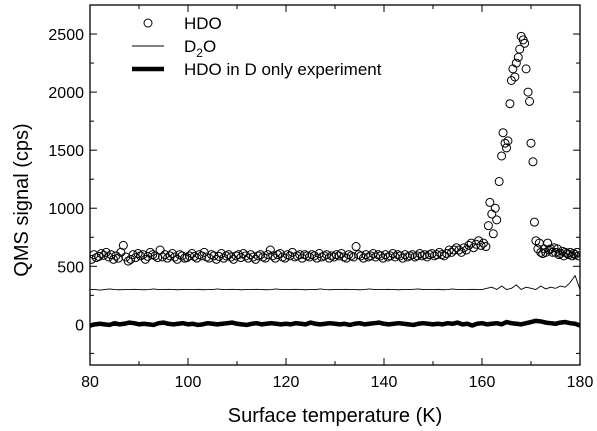  I want to click on x-tick-label: 160, so click(482, 382).